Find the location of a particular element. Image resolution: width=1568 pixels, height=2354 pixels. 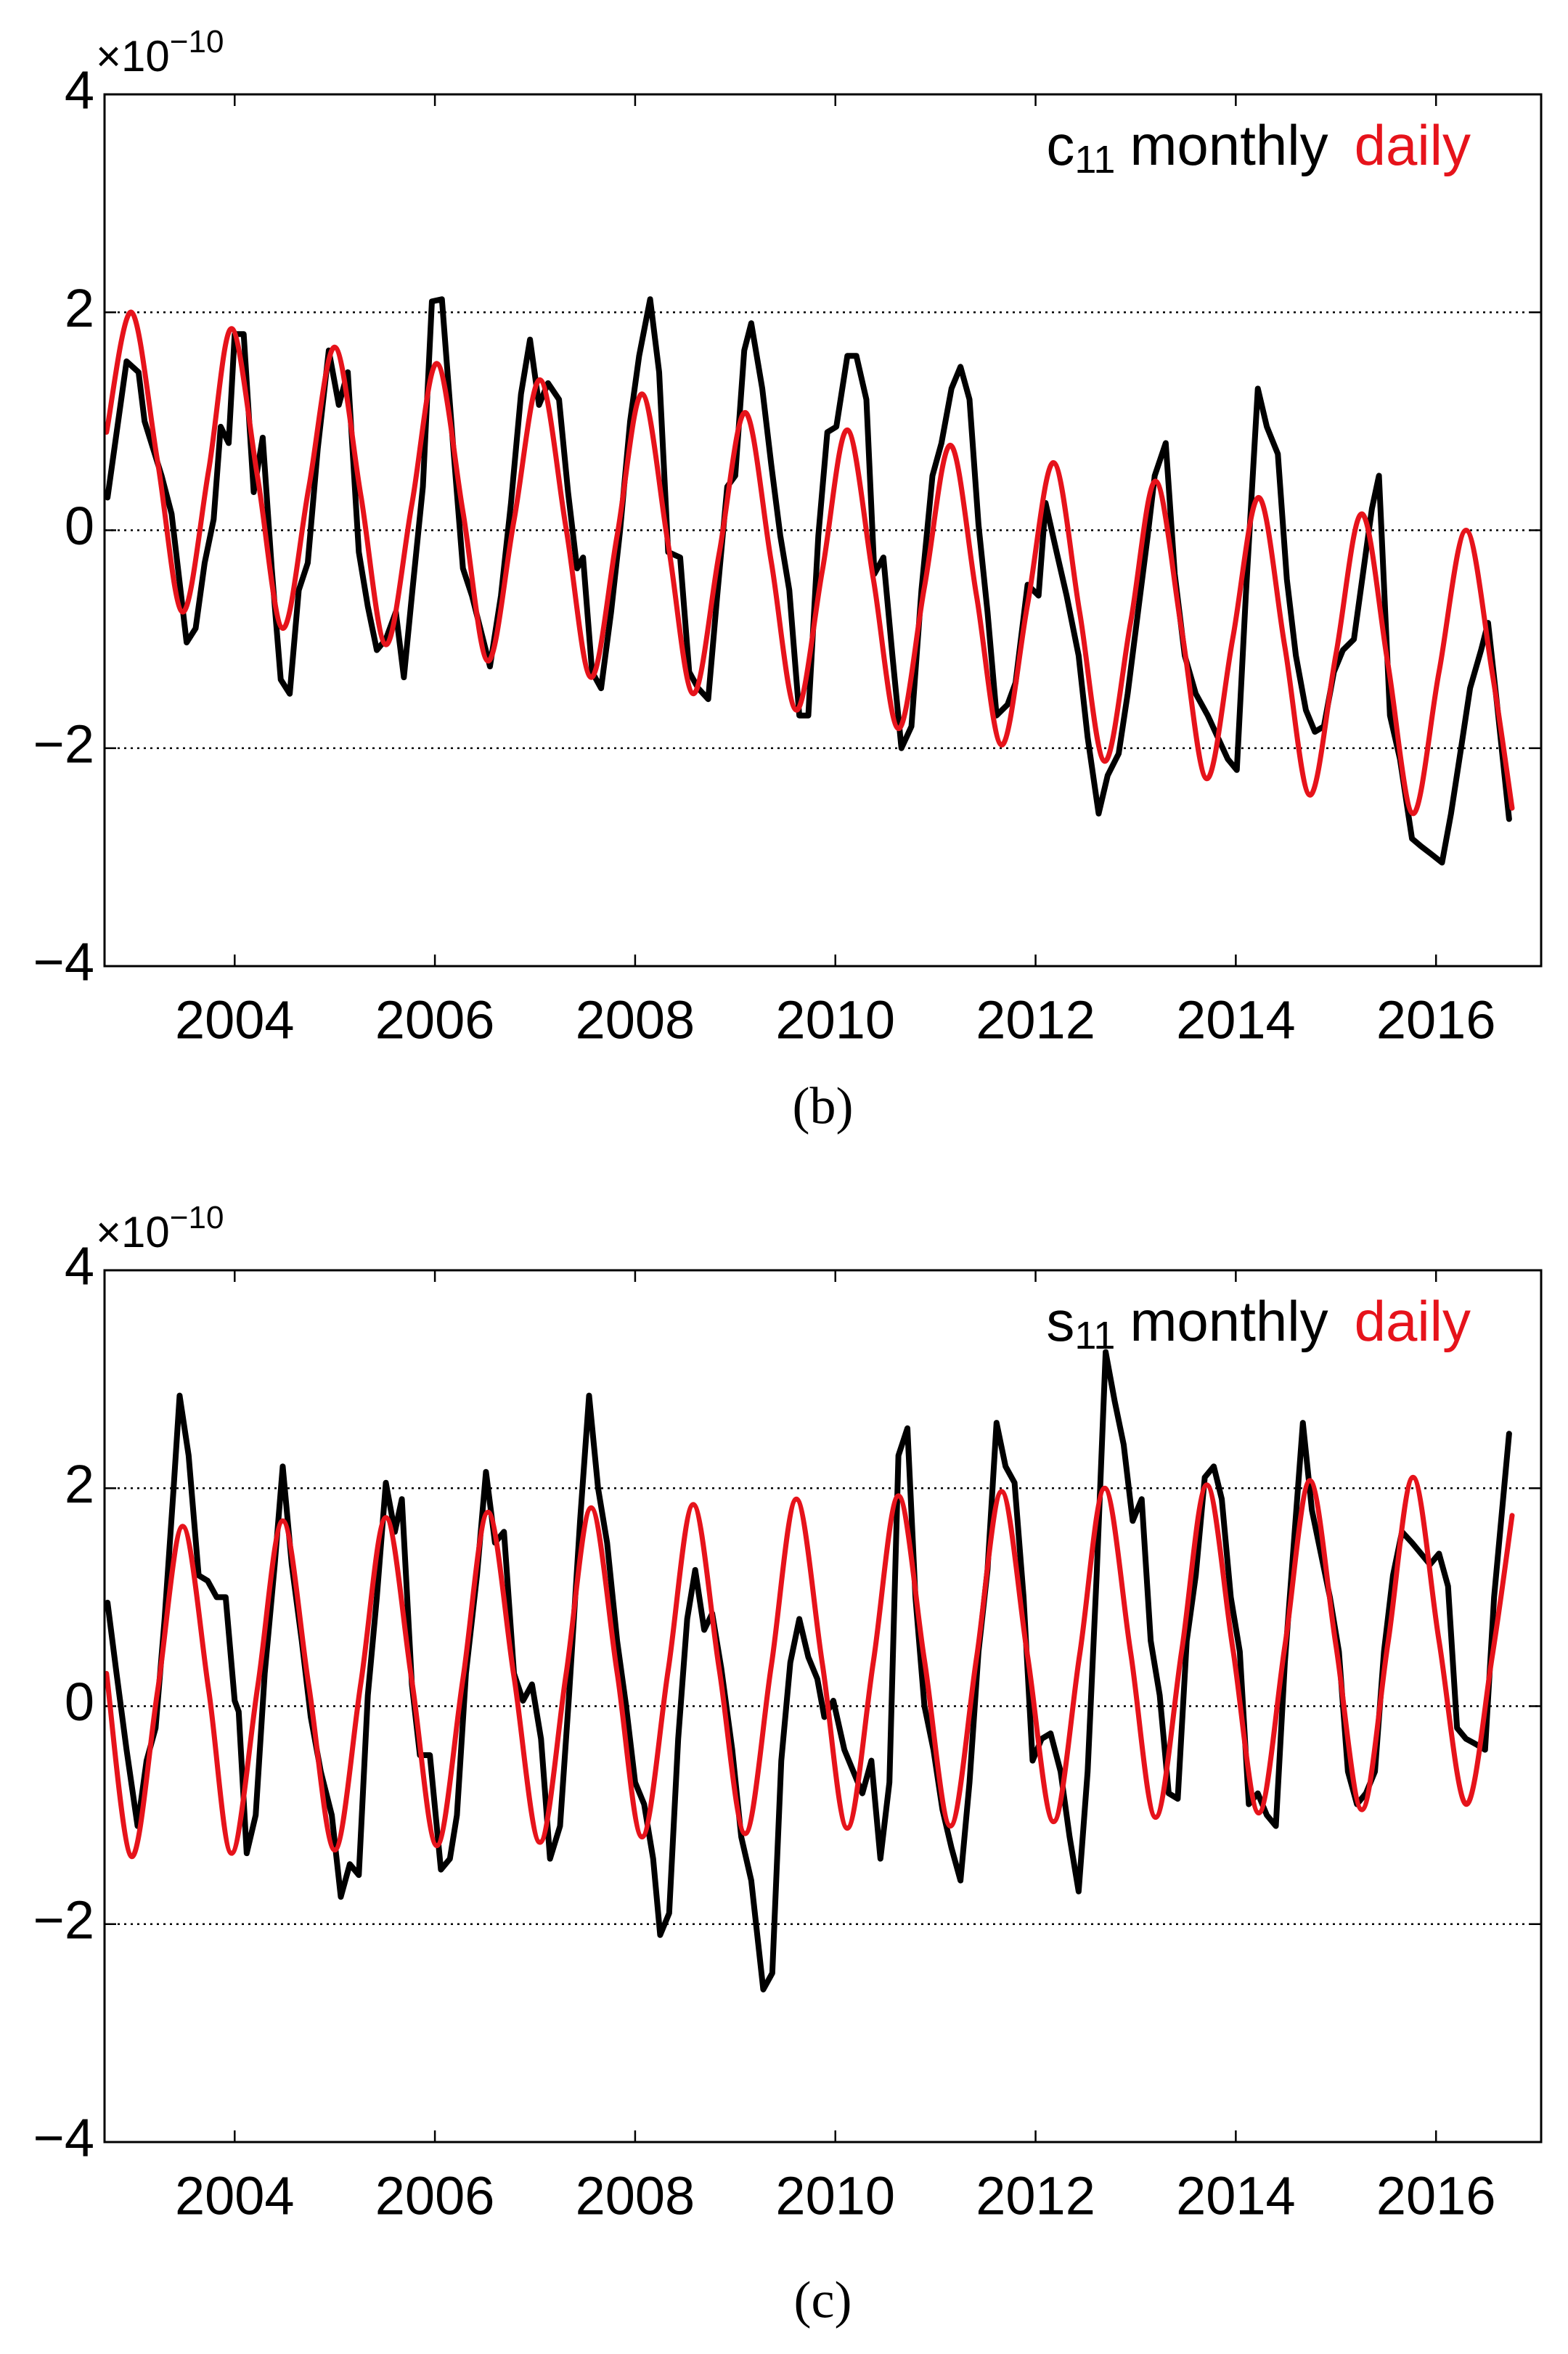

legend: c11 monthly daily is located at coordinates (1258, 147).